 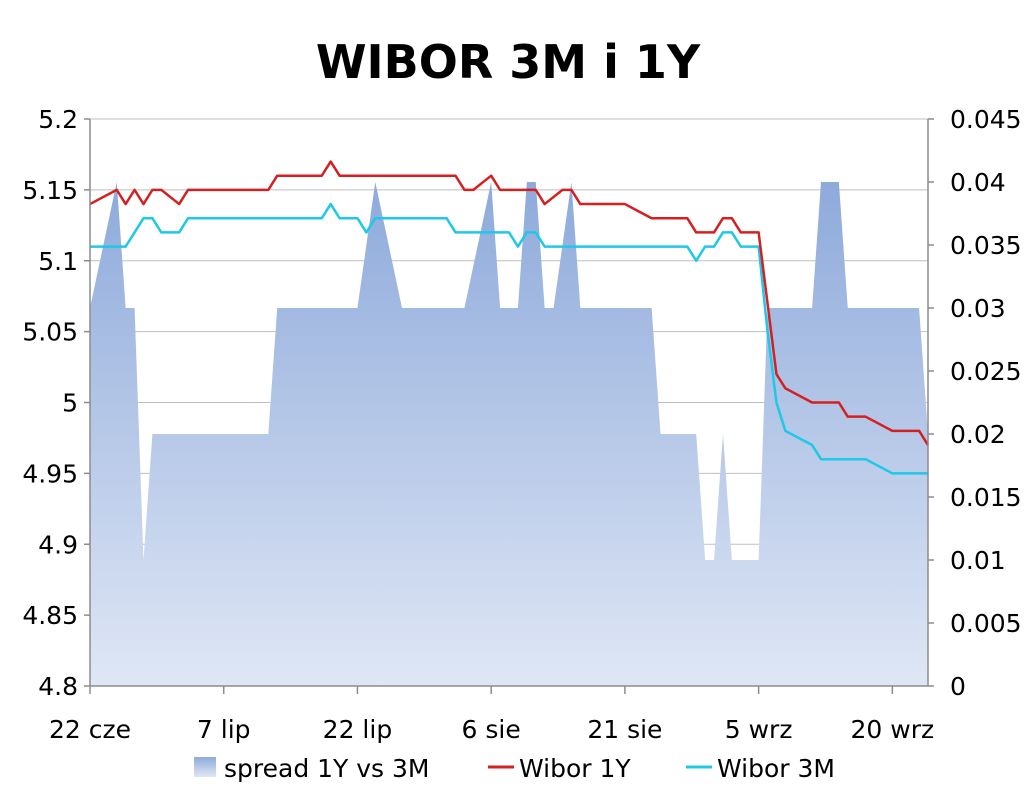 I want to click on y-right-tick-label: 0, so click(x=958, y=686).